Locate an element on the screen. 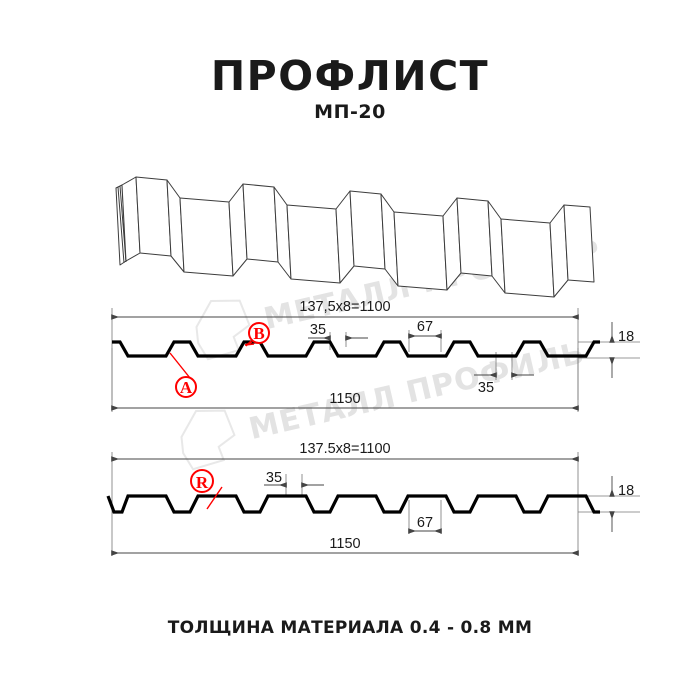 This screenshot has width=700, height=700. dim-height-bottom: 18 is located at coordinates (626, 491).